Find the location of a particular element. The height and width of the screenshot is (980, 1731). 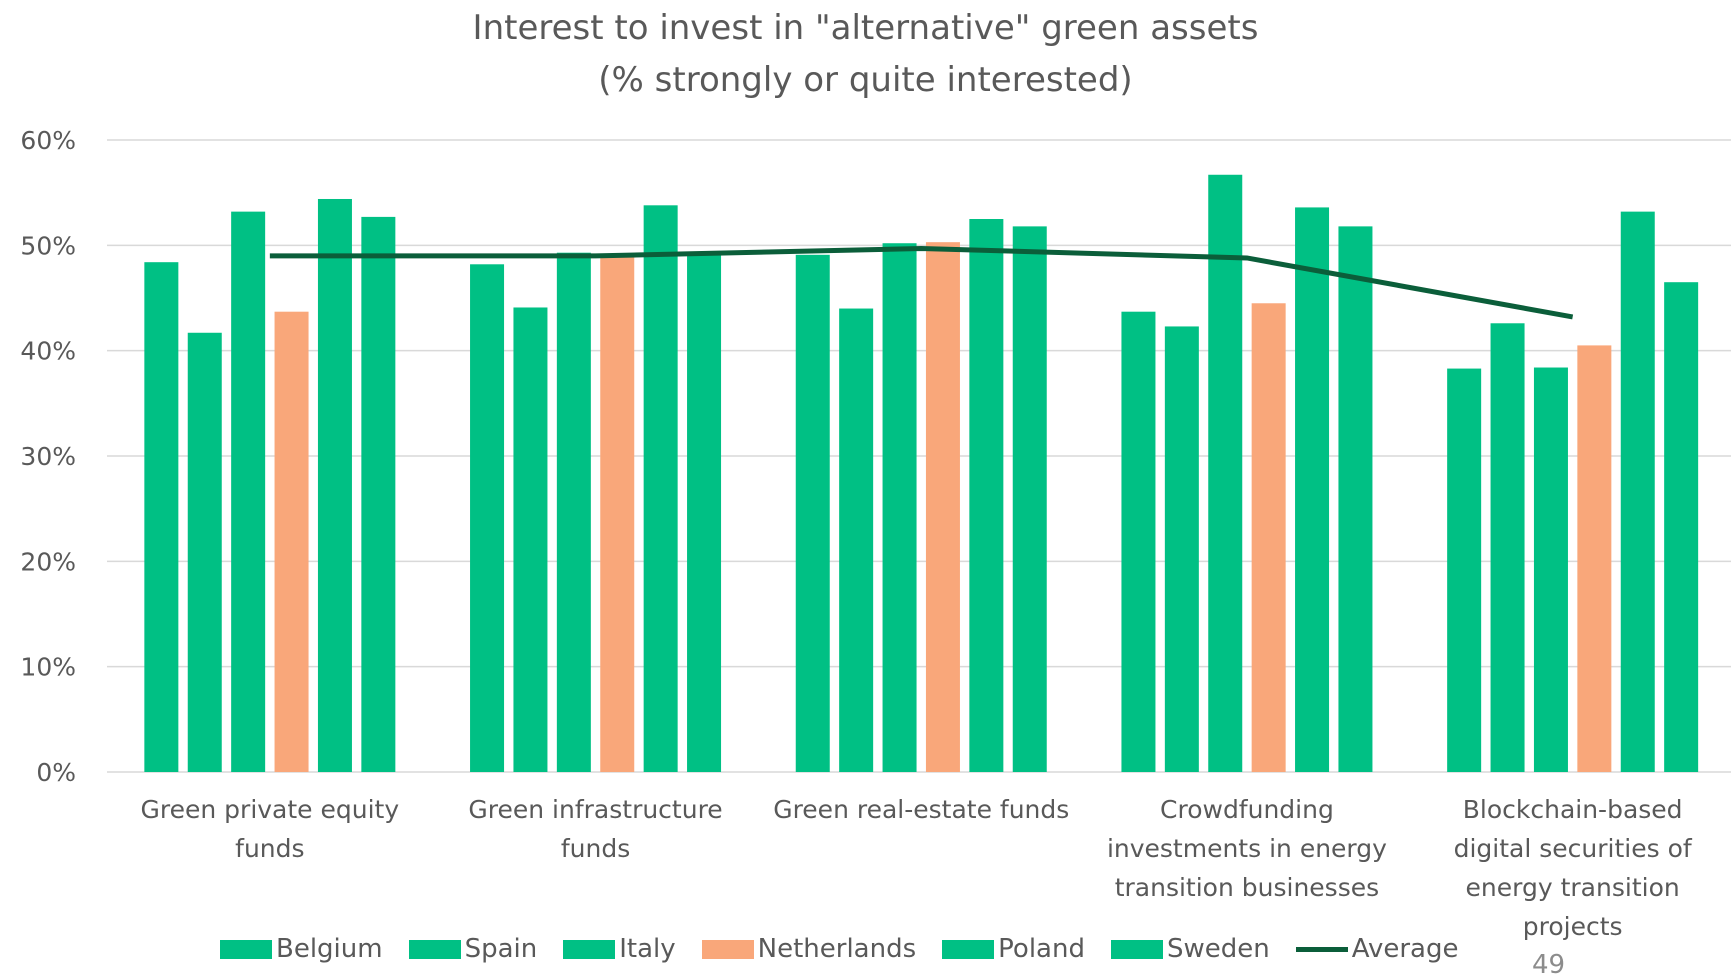

legend-item: Belgium is located at coordinates (301, 949).